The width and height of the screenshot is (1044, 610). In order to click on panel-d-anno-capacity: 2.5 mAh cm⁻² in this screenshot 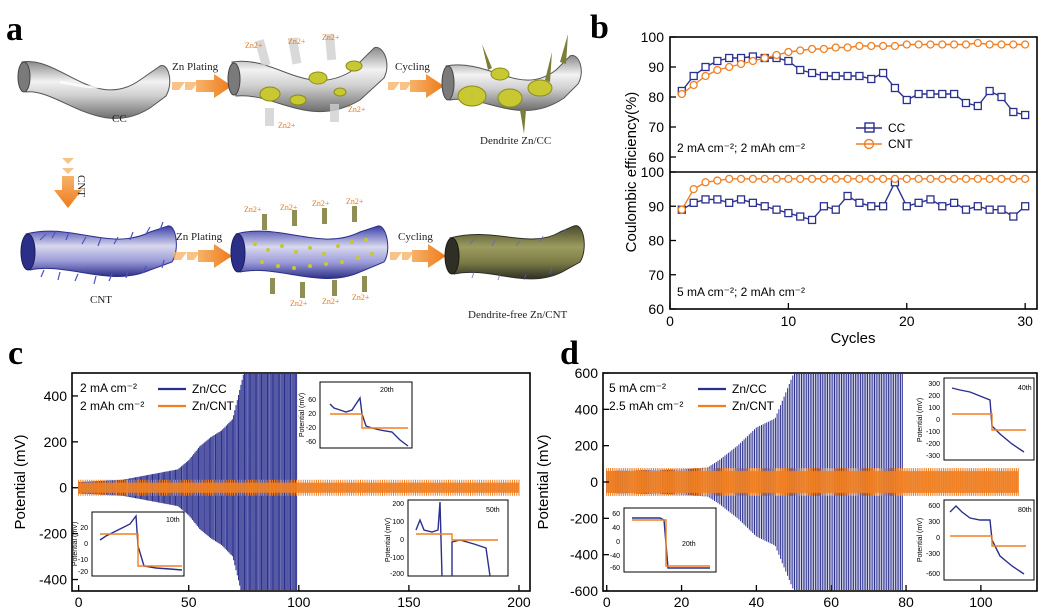, I will do `click(646, 406)`.